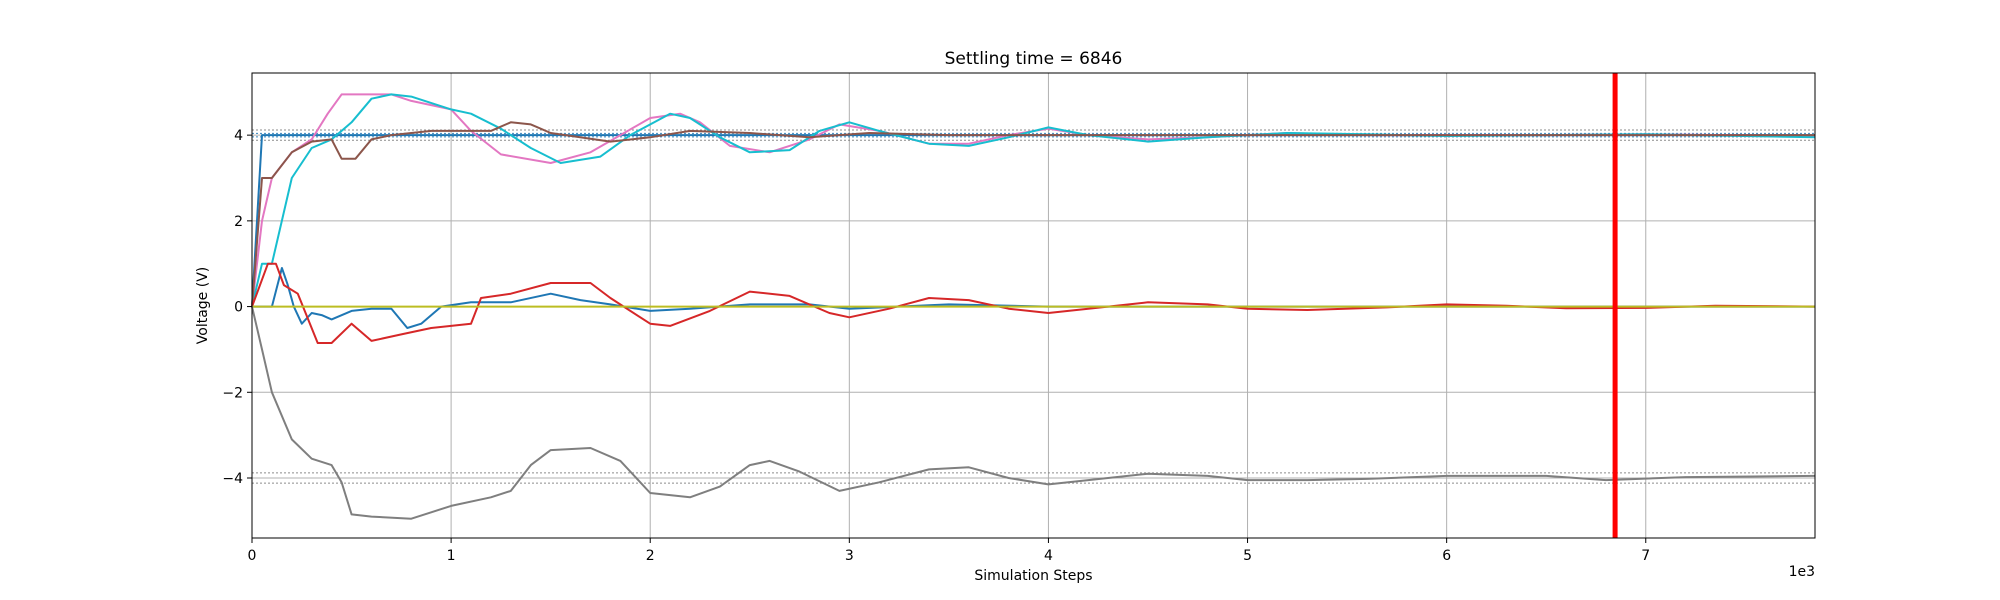  What do you see at coordinates (650, 556) in the screenshot?
I see `x-tick-label: 2` at bounding box center [650, 556].